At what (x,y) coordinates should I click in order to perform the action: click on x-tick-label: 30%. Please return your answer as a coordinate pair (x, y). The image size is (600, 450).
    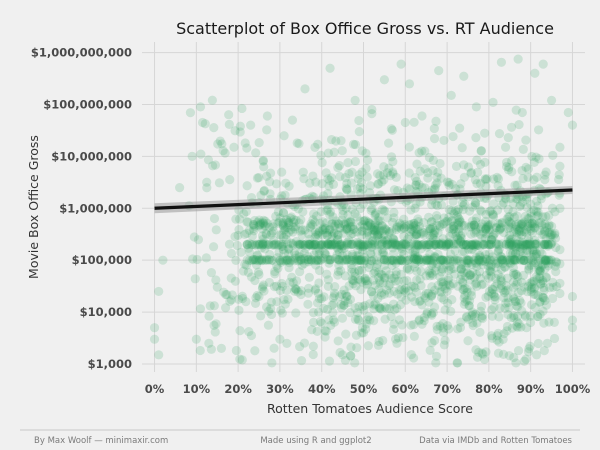
    Looking at the image, I should click on (280, 389).